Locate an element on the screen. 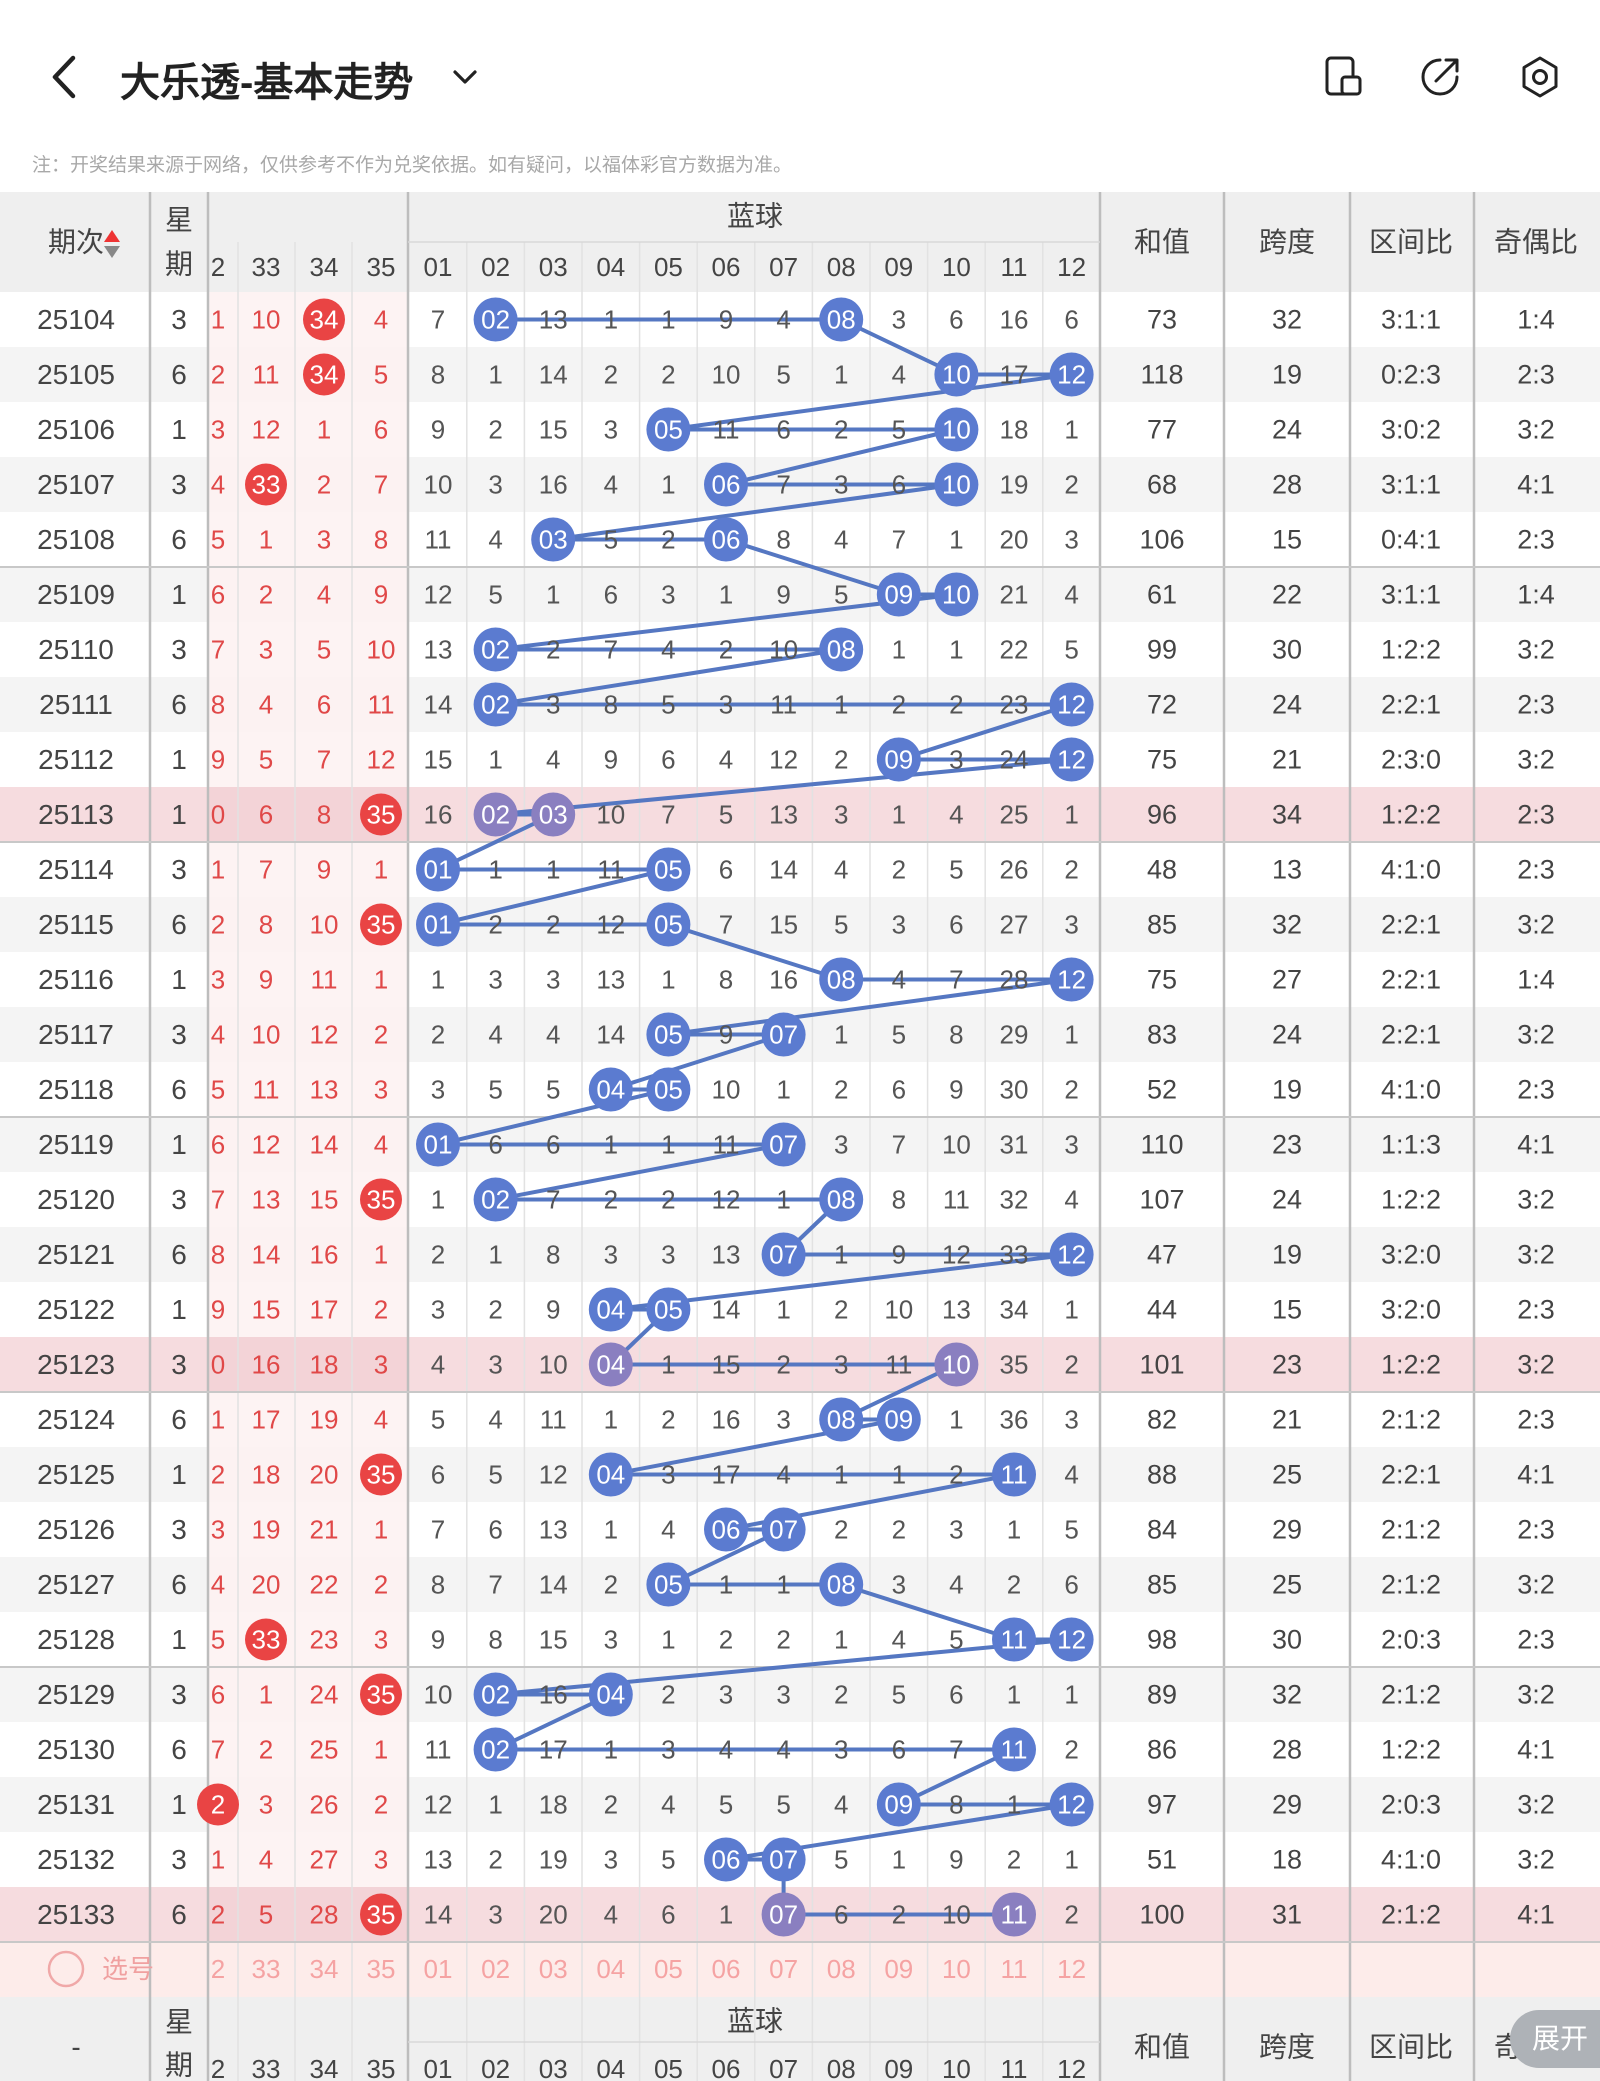 The image size is (1600, 2081). red-miss-count: 1 is located at coordinates (381, 1530).